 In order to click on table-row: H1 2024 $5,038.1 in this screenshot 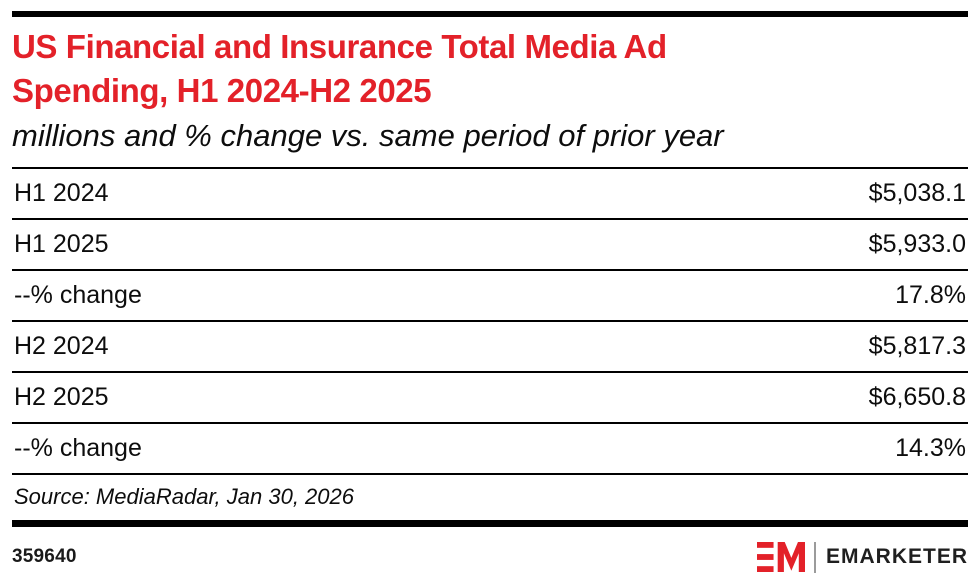, I will do `click(490, 193)`.